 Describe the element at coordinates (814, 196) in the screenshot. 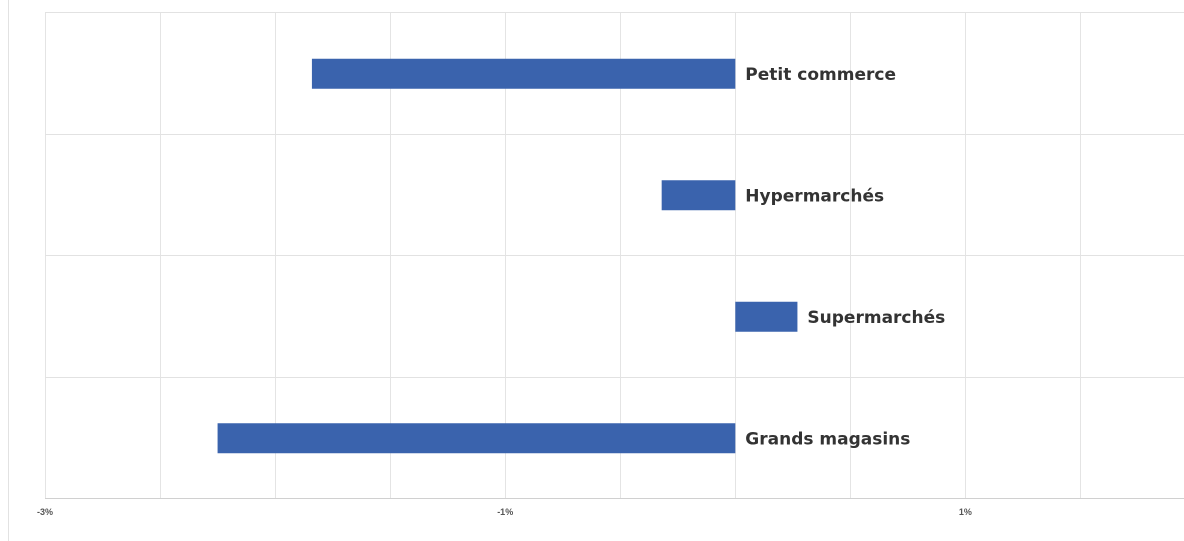

I see `bar-label: Hypermarchés` at that location.